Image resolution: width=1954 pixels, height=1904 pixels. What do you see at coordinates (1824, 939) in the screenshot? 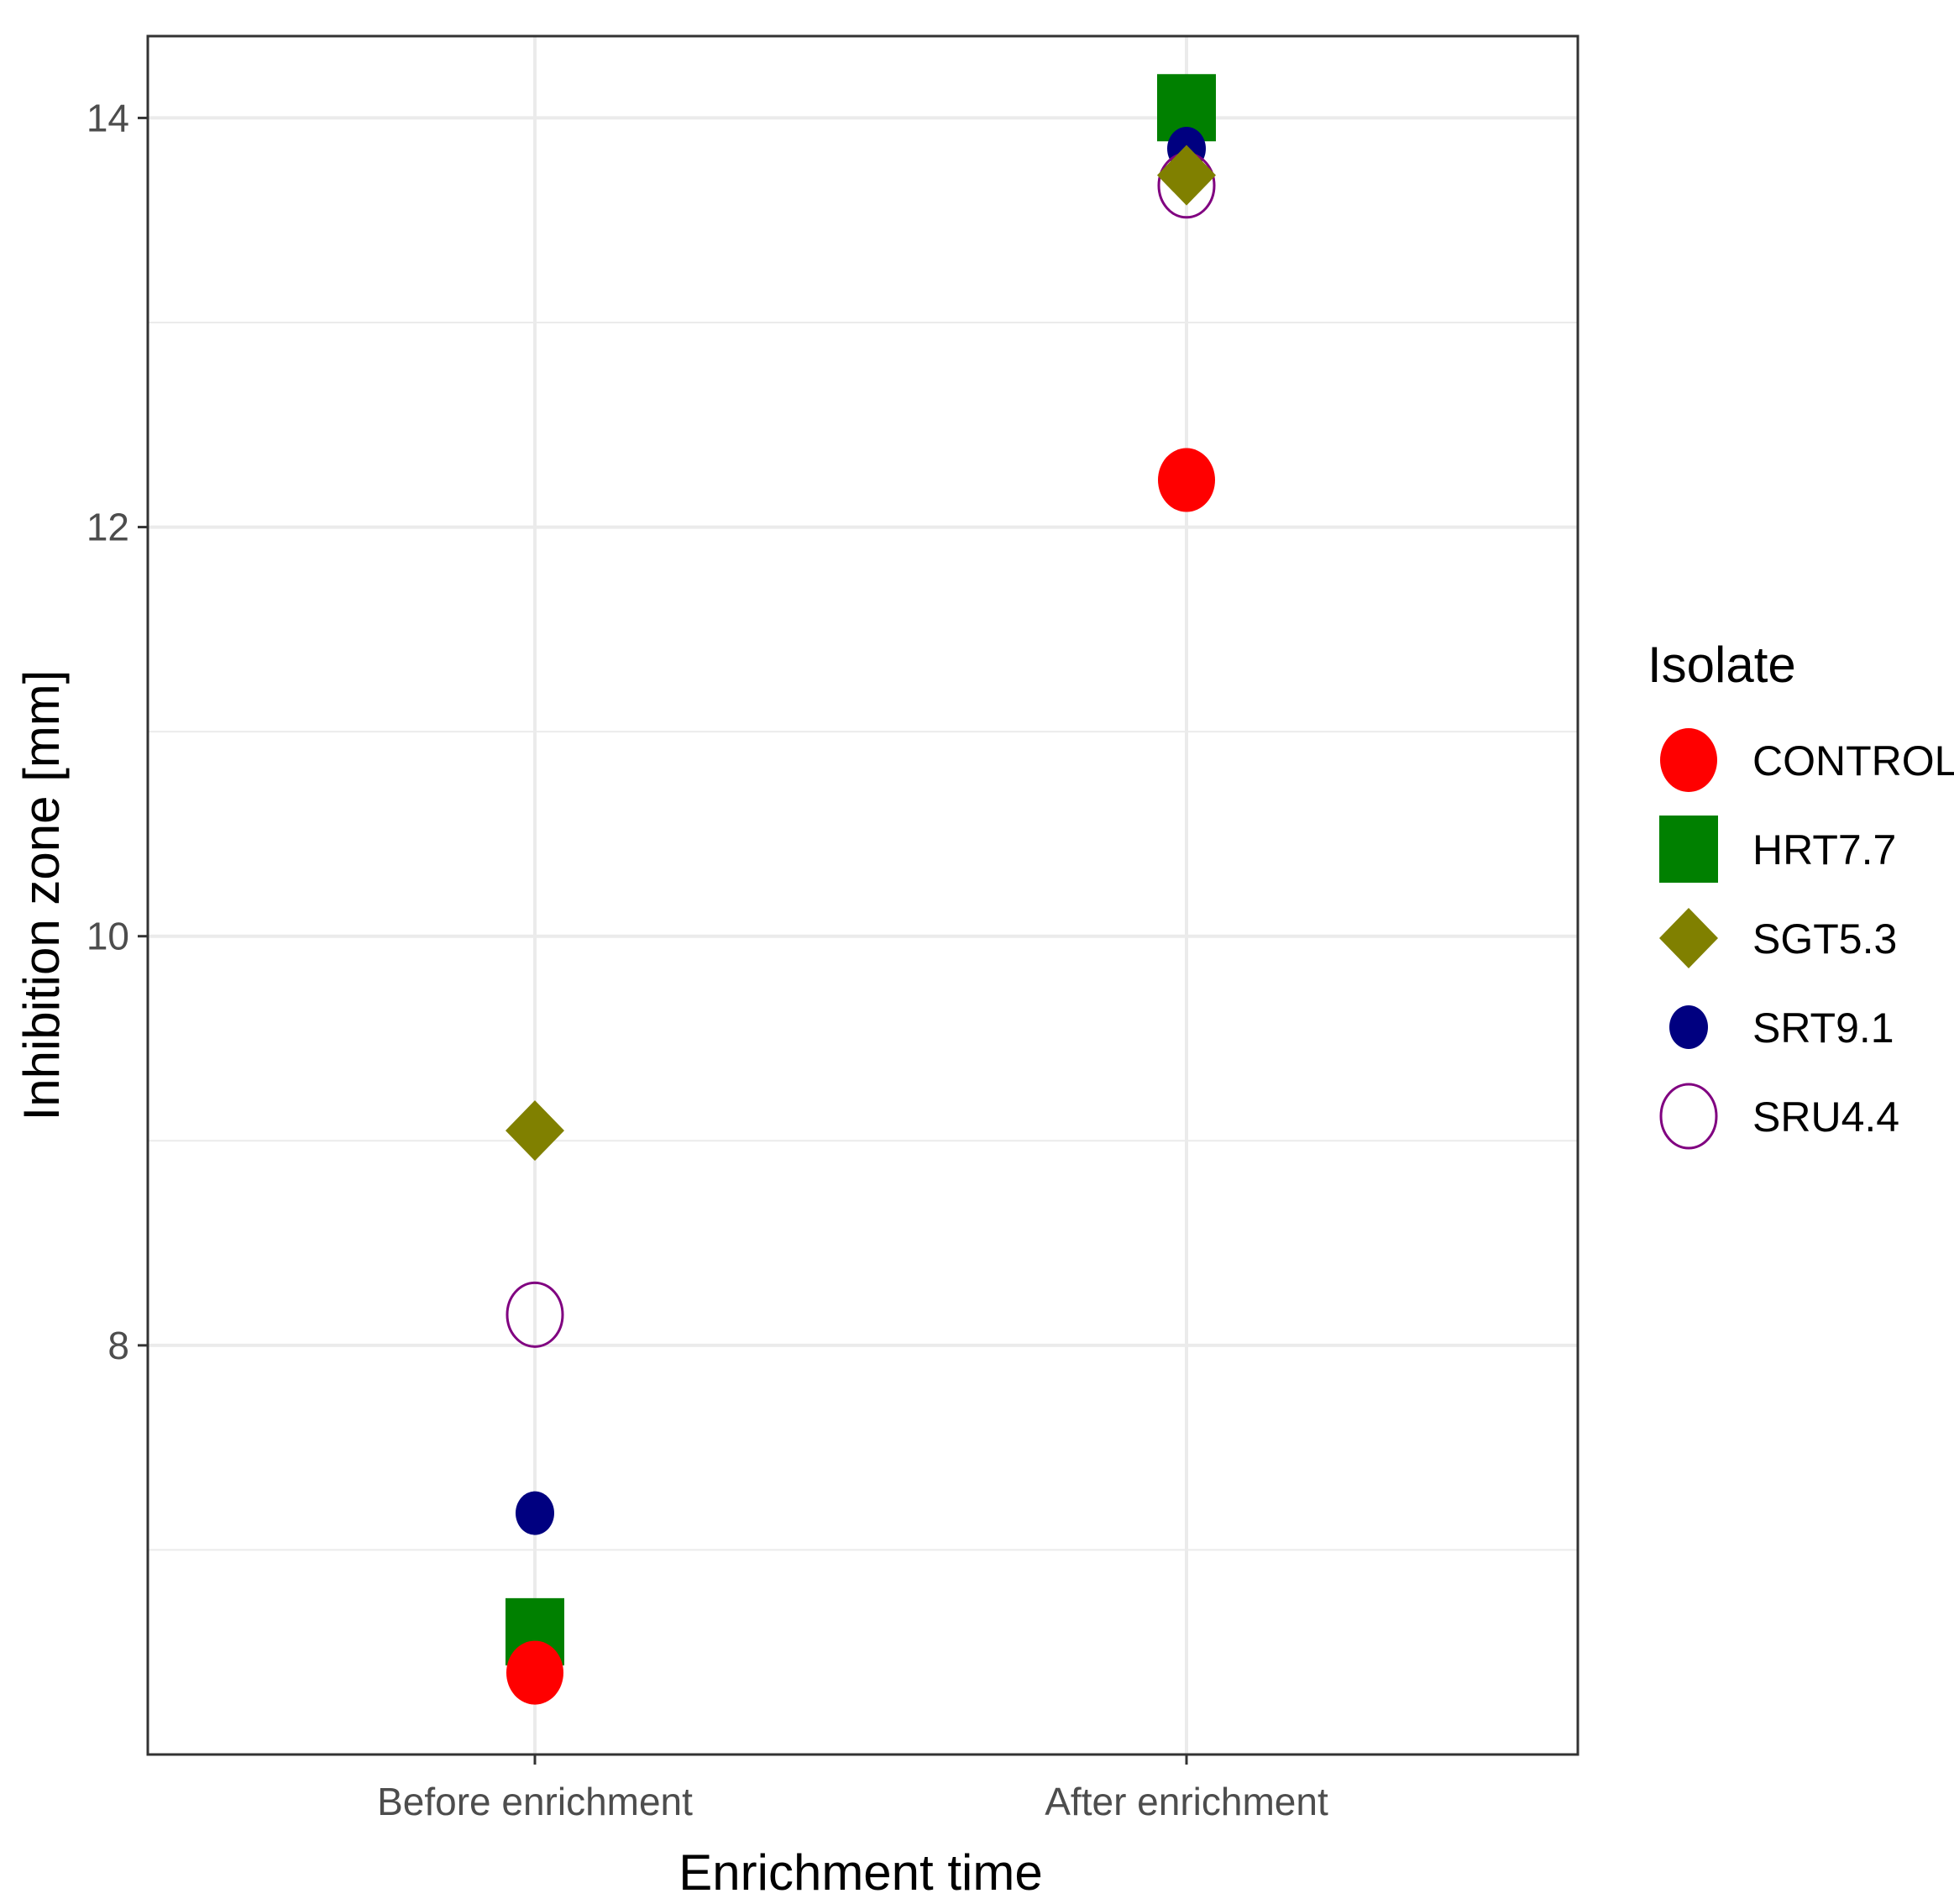
I see `legend-label-sgt5-3: SGT5.3` at bounding box center [1824, 939].